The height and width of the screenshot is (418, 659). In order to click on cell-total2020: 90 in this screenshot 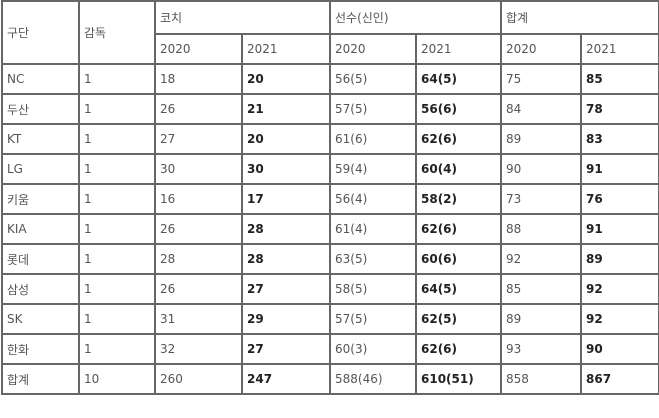, I will do `click(541, 169)`.